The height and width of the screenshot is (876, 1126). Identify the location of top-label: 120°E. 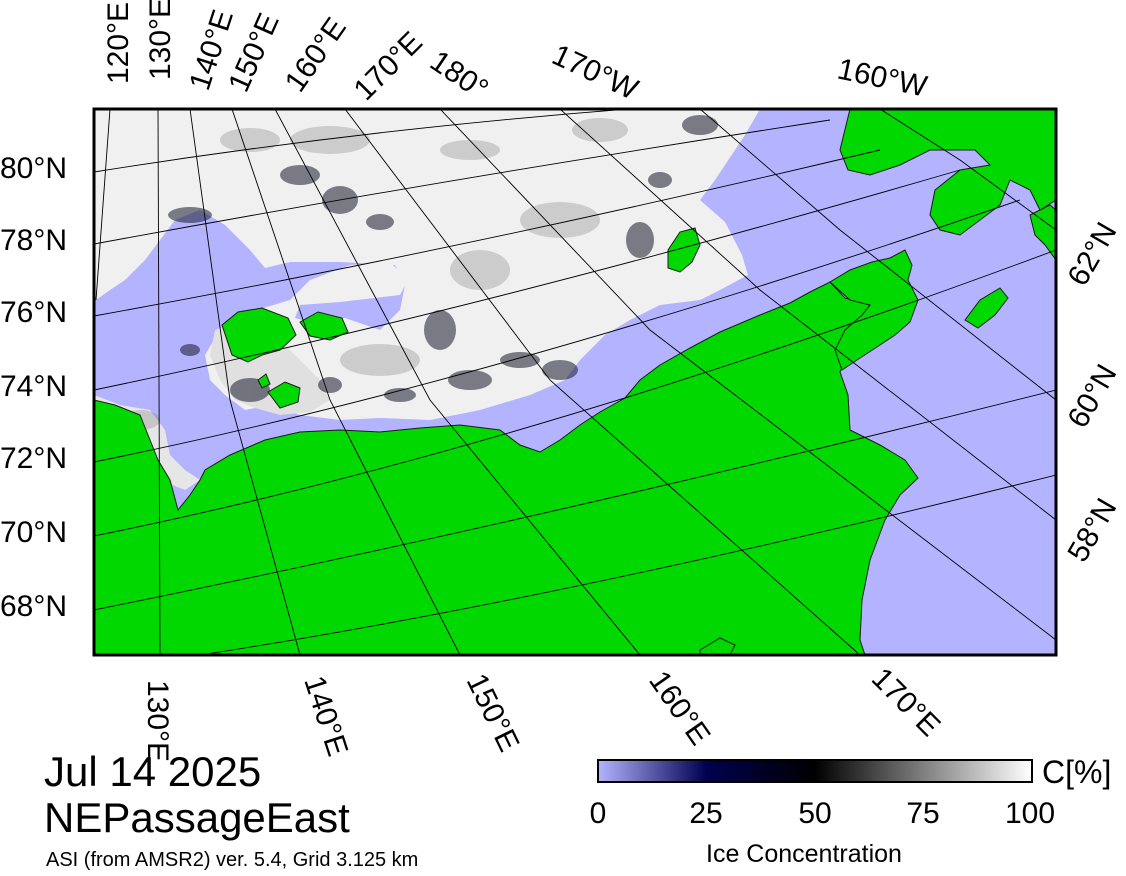
(118, 43).